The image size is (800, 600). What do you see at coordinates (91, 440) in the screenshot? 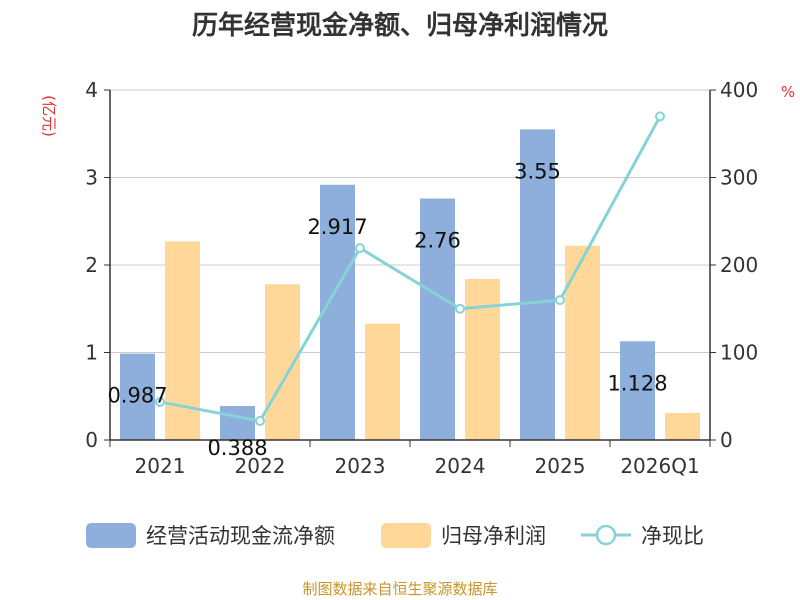
I see `y-left-tick-label: 0` at bounding box center [91, 440].